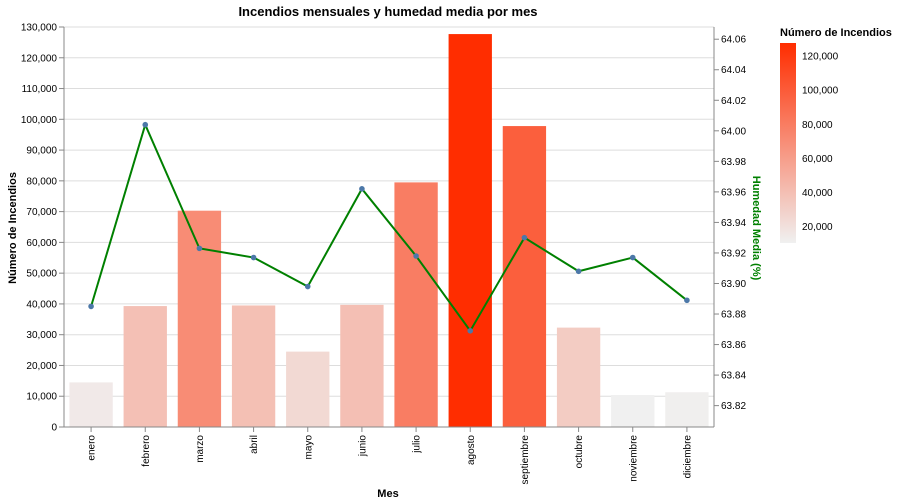 This screenshot has height=504, width=897. Describe the element at coordinates (307, 286) in the screenshot. I see `humidity-point-mayo` at that location.